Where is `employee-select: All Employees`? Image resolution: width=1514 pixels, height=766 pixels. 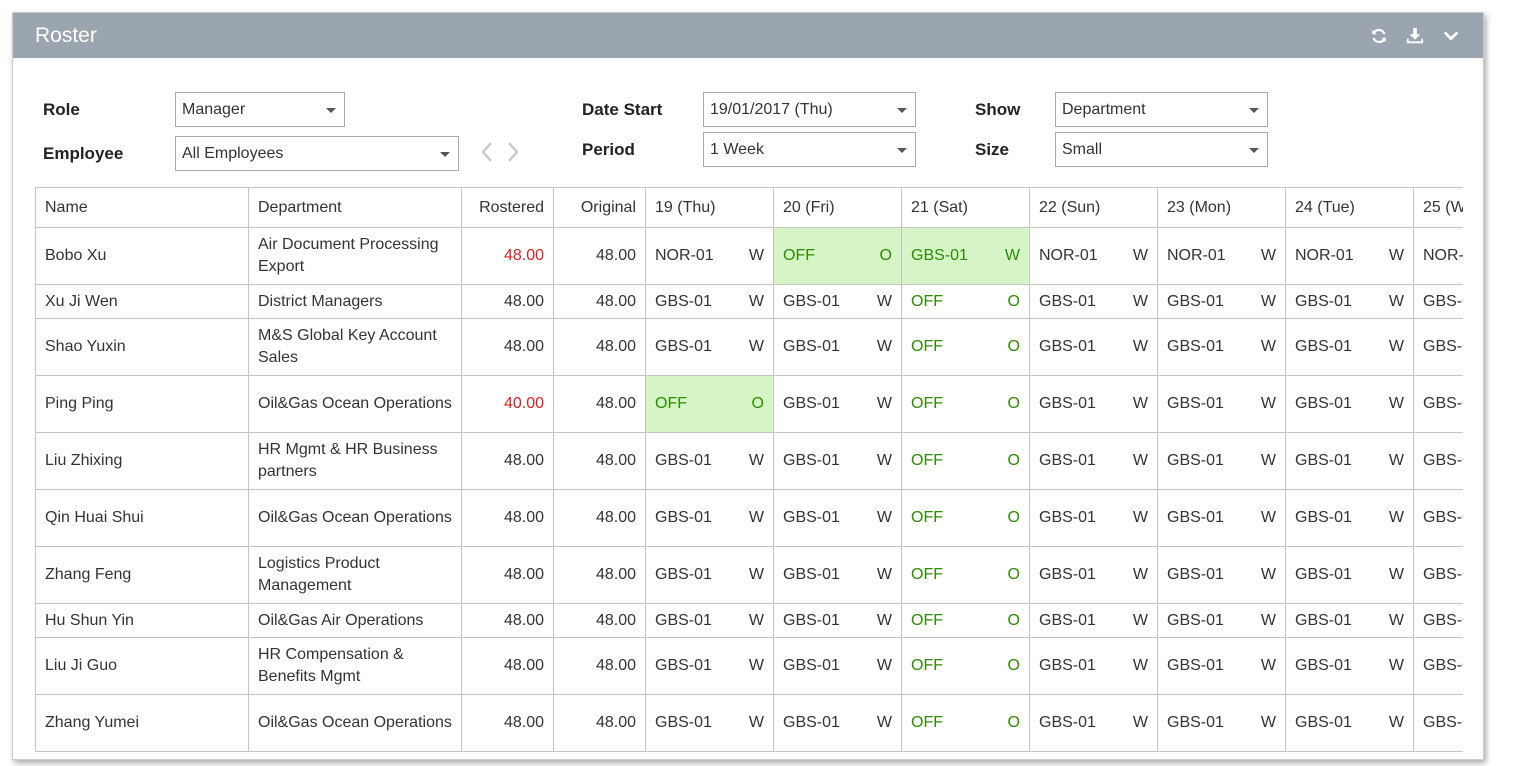
employee-select: All Employees is located at coordinates (317, 153).